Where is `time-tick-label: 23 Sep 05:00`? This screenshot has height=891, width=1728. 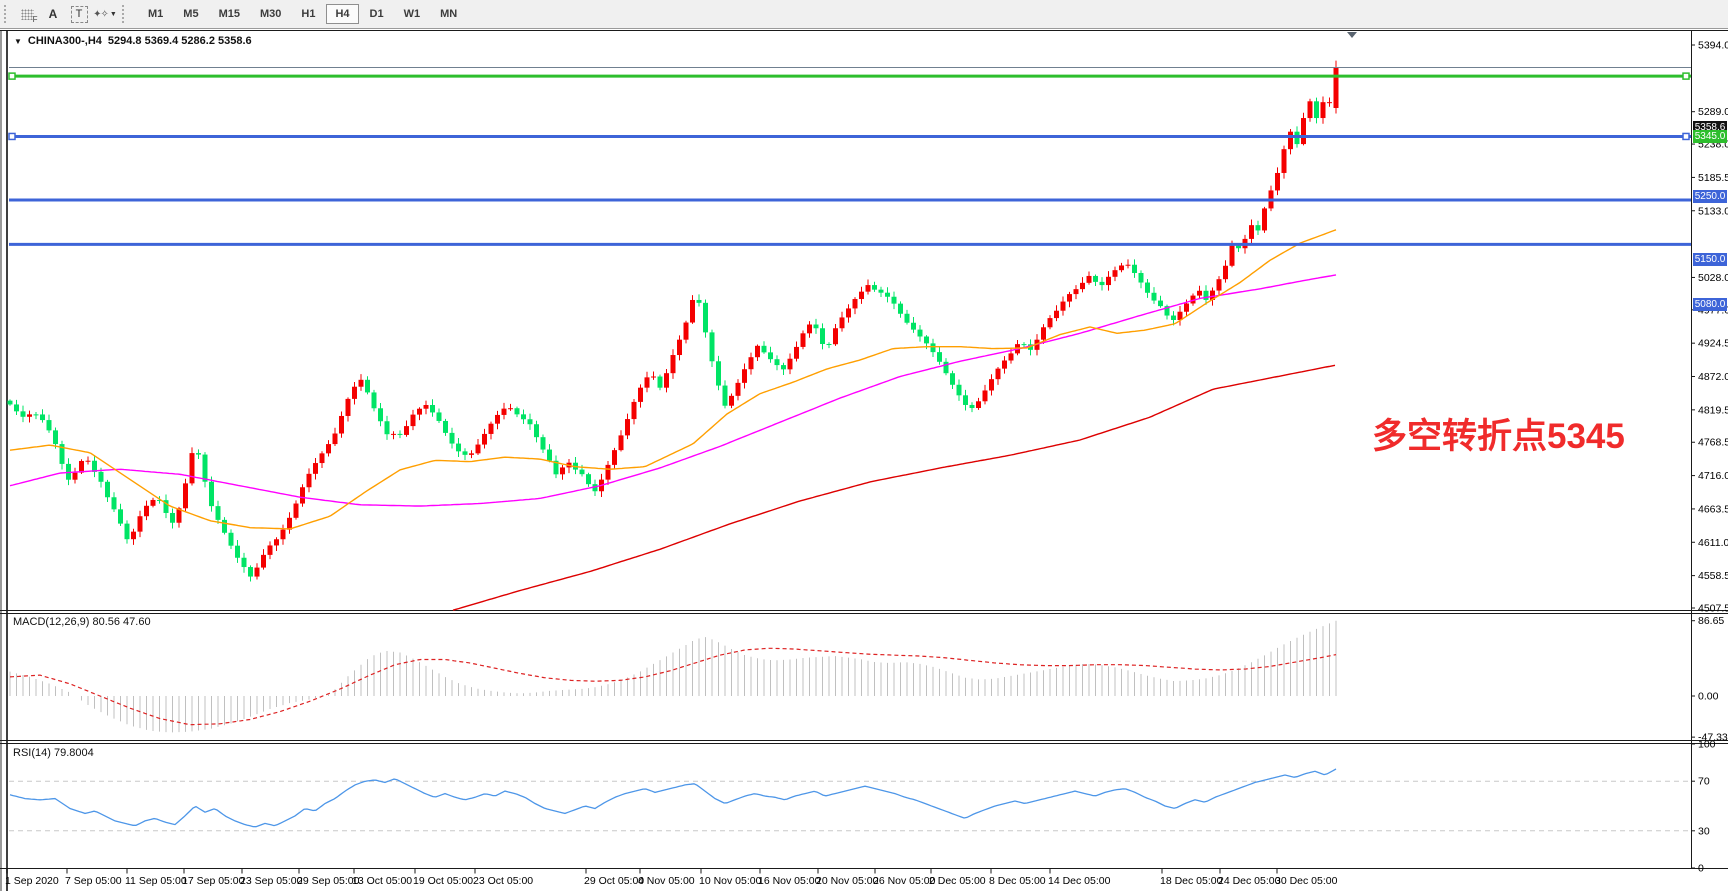
time-tick-label: 23 Sep 05:00 is located at coordinates (271, 881).